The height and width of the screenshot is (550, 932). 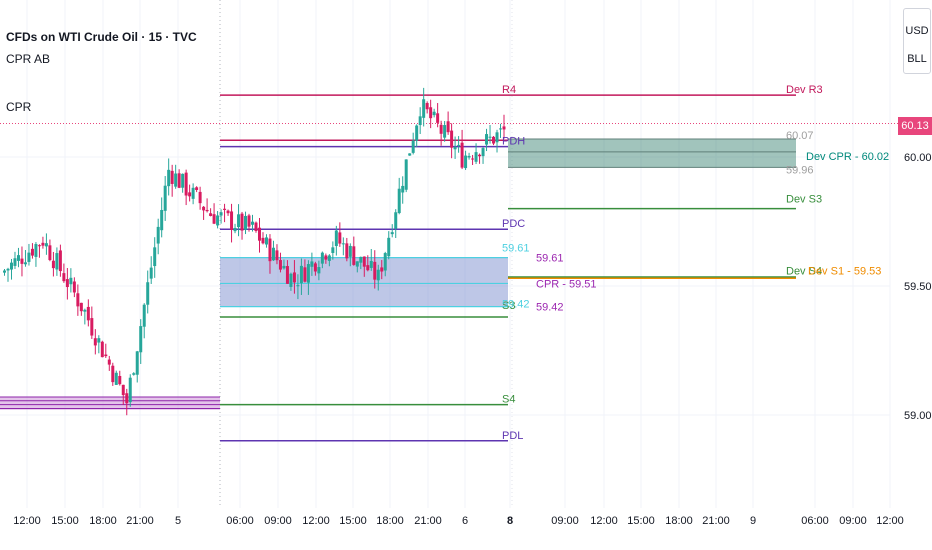 I want to click on x-tick-label: 5, so click(x=178, y=521).